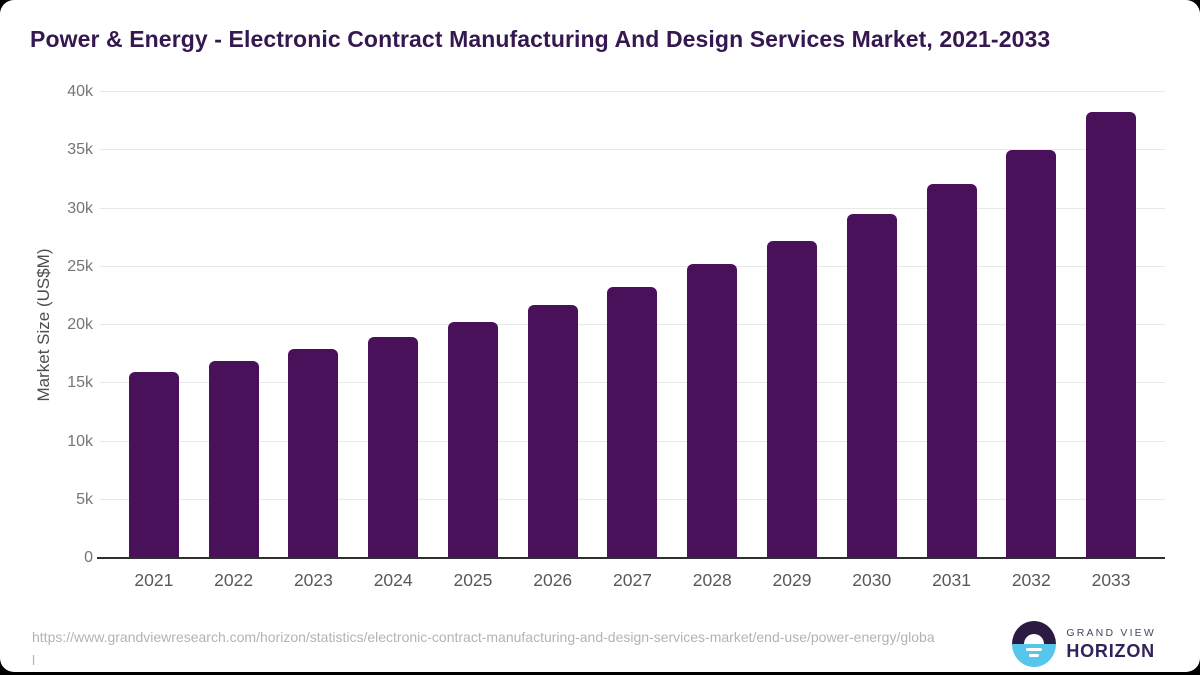 The width and height of the screenshot is (1200, 675). Describe the element at coordinates (712, 580) in the screenshot. I see `x-tick-label: 2028` at that location.